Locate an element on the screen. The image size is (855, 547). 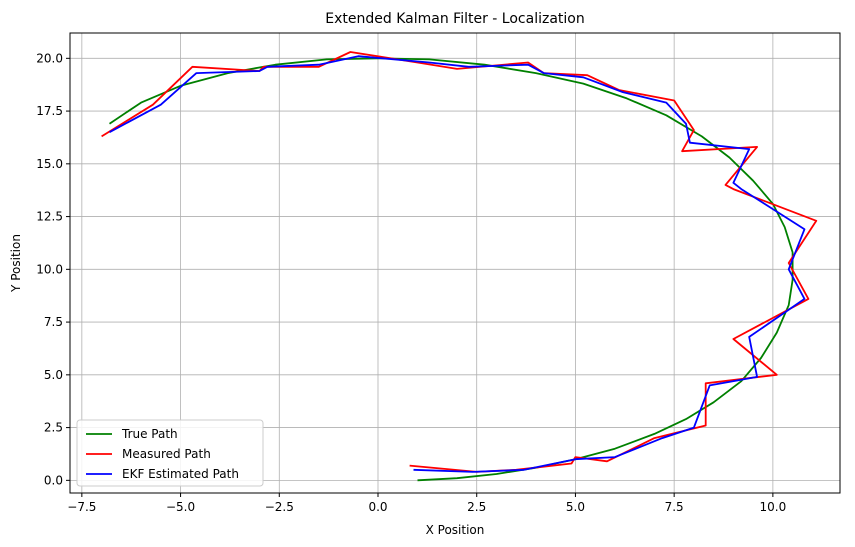
chart-title: Extended Kalman Filter - Localization is located at coordinates (454, 19).